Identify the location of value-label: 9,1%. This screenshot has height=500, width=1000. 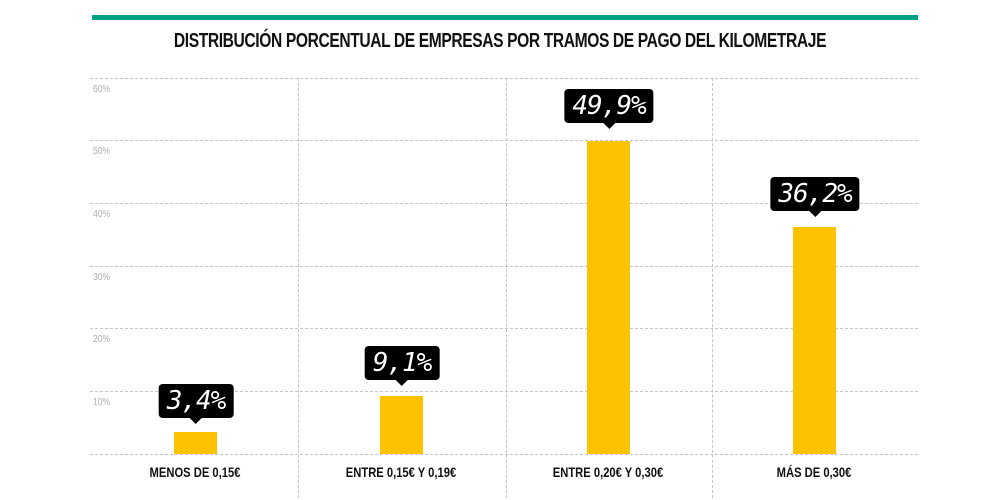
(402, 366).